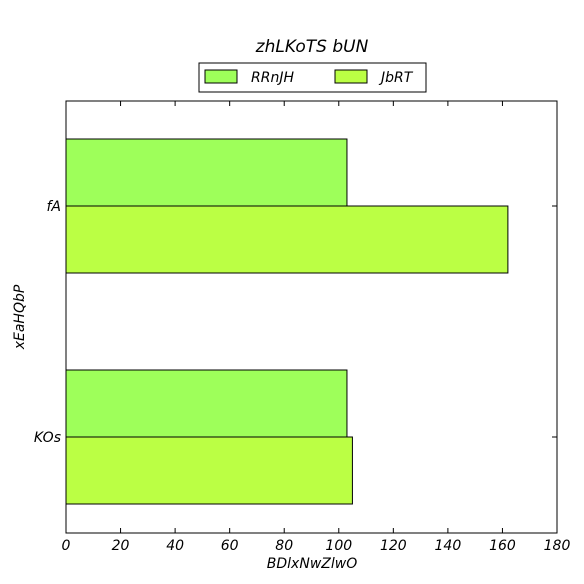 The height and width of the screenshot is (584, 584). What do you see at coordinates (284, 546) in the screenshot?
I see `x-tick-label: 80` at bounding box center [284, 546].